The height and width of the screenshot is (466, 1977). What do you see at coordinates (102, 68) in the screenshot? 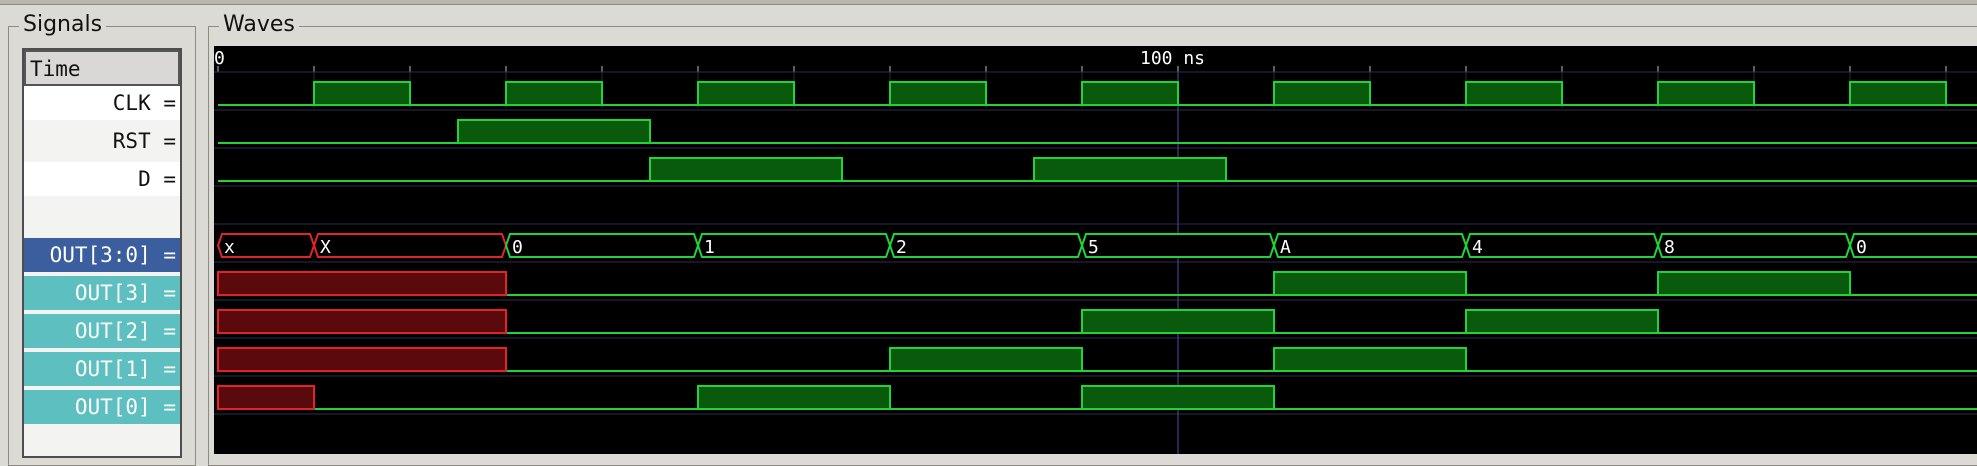
I see `time-header: Time` at bounding box center [102, 68].